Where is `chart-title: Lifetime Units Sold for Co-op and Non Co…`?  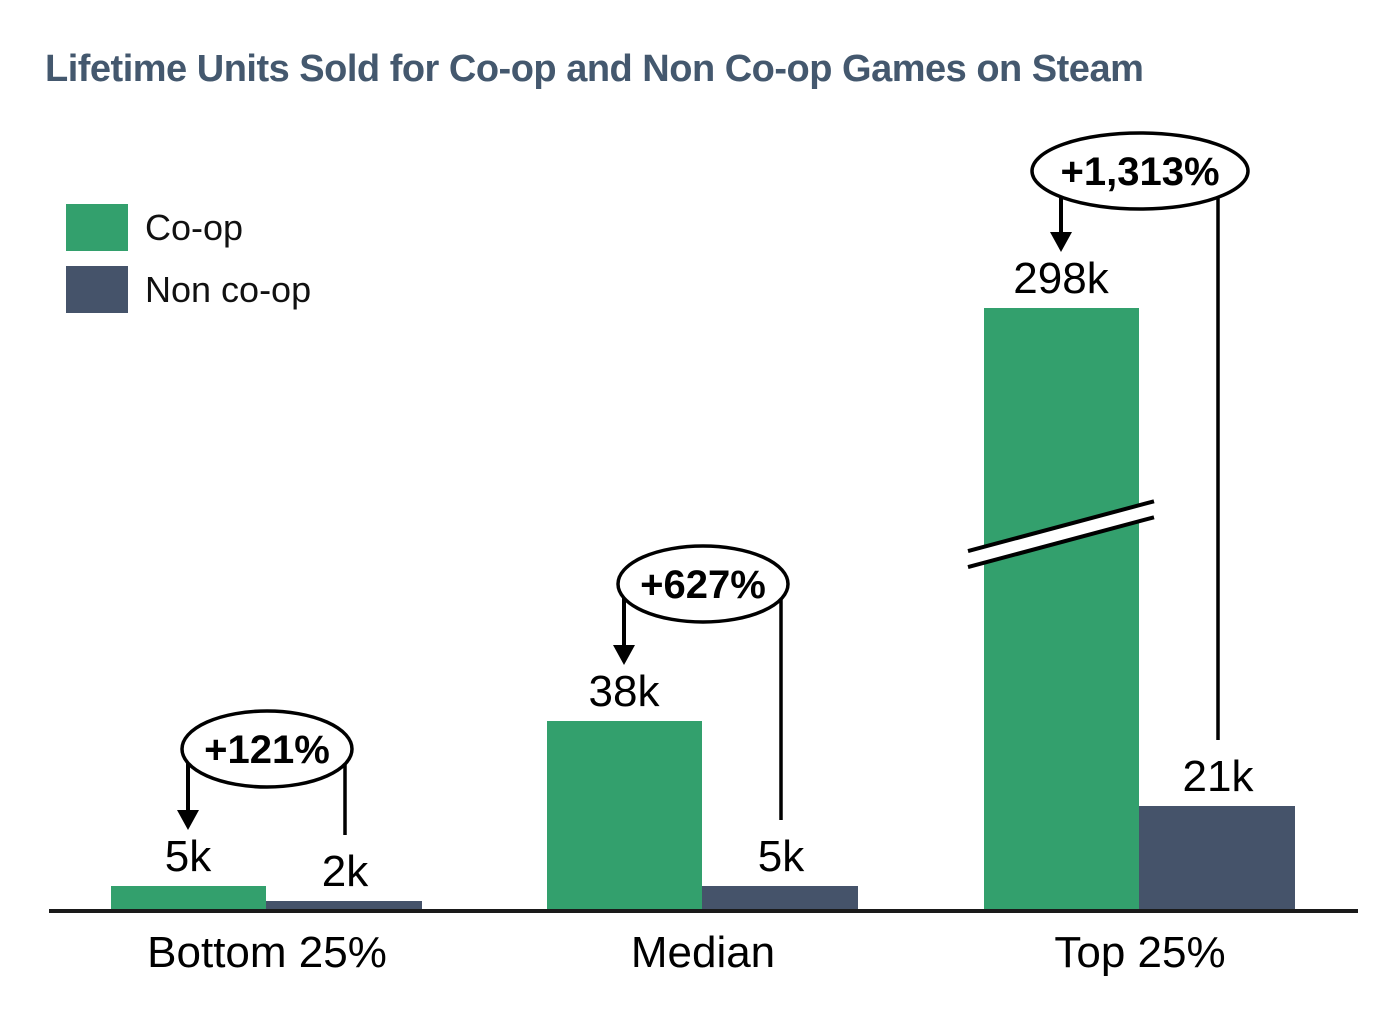 chart-title: Lifetime Units Sold for Co-op and Non Co… is located at coordinates (594, 69).